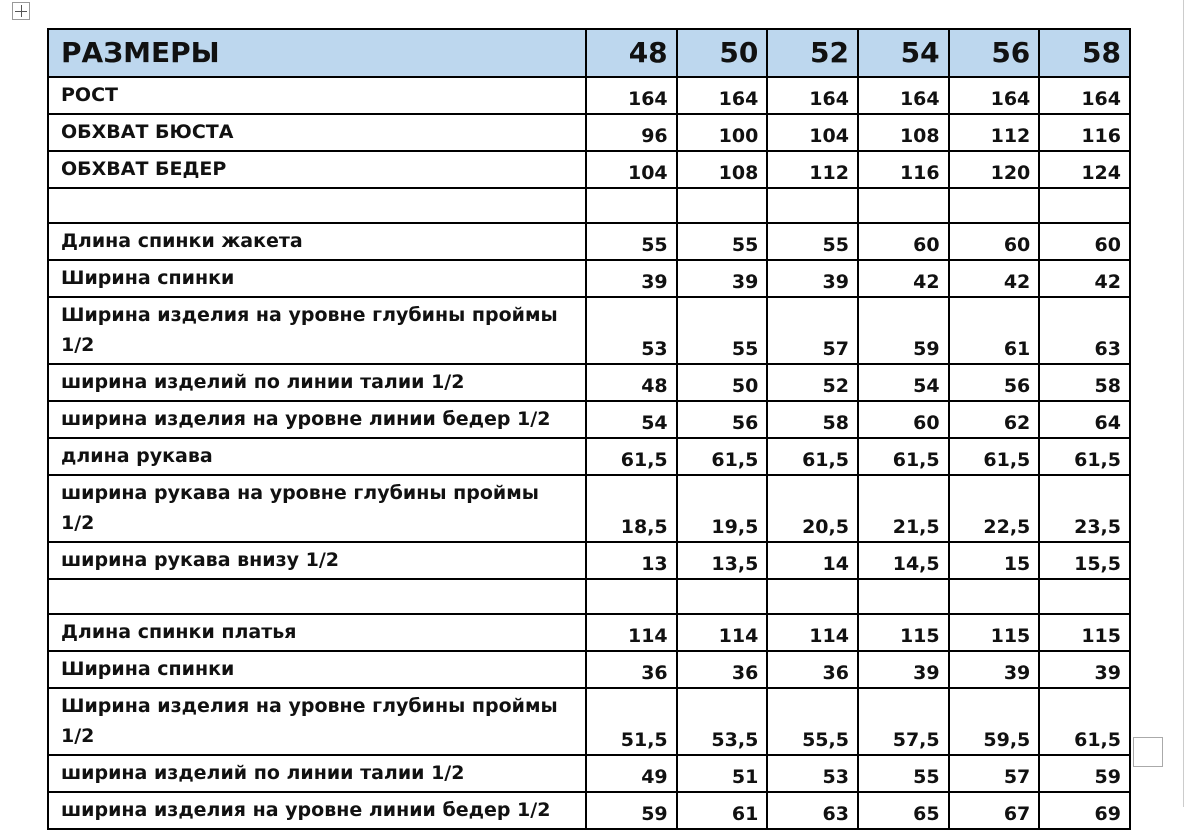 The width and height of the screenshot is (1200, 830). Describe the element at coordinates (589, 669) in the screenshot. I see `table-row: Ширина спинки 36 36 36 39 39 39` at that location.